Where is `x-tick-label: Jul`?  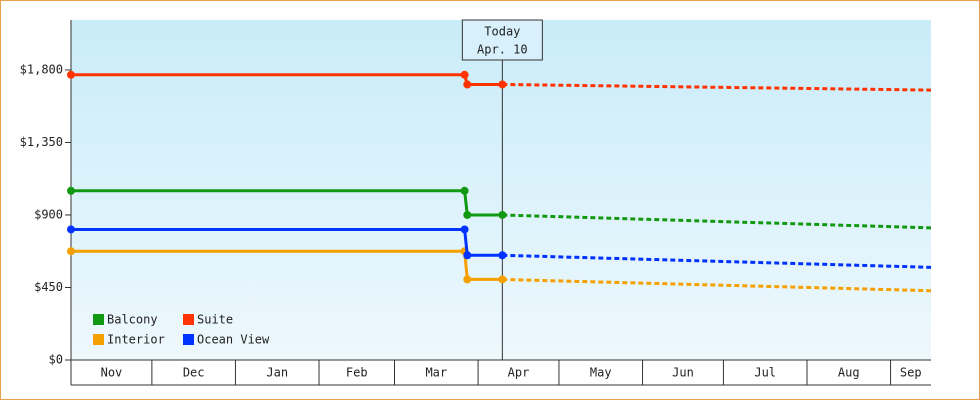 x-tick-label: Jul is located at coordinates (765, 373).